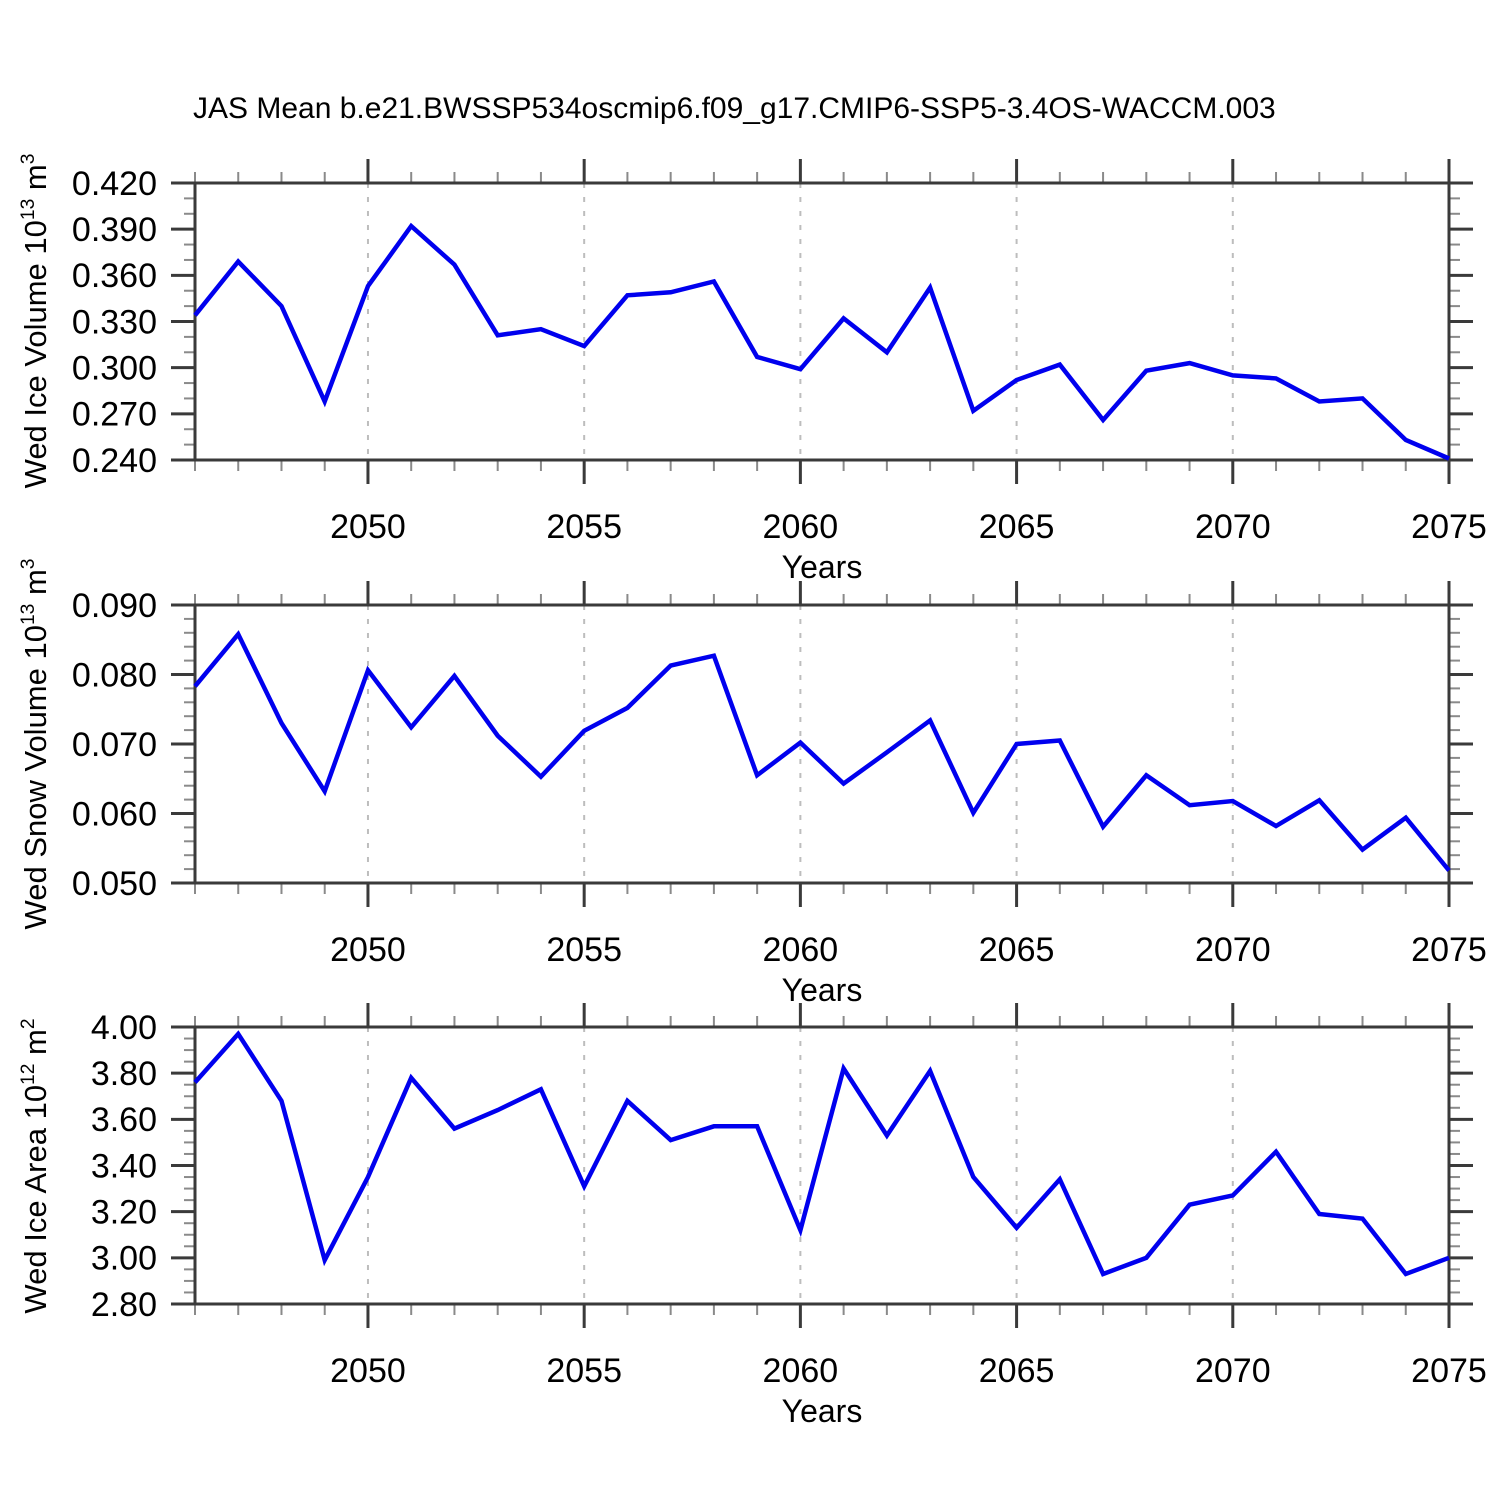 The image size is (1500, 1500). I want to click on y-tick-label: 0.330, so click(114, 322).